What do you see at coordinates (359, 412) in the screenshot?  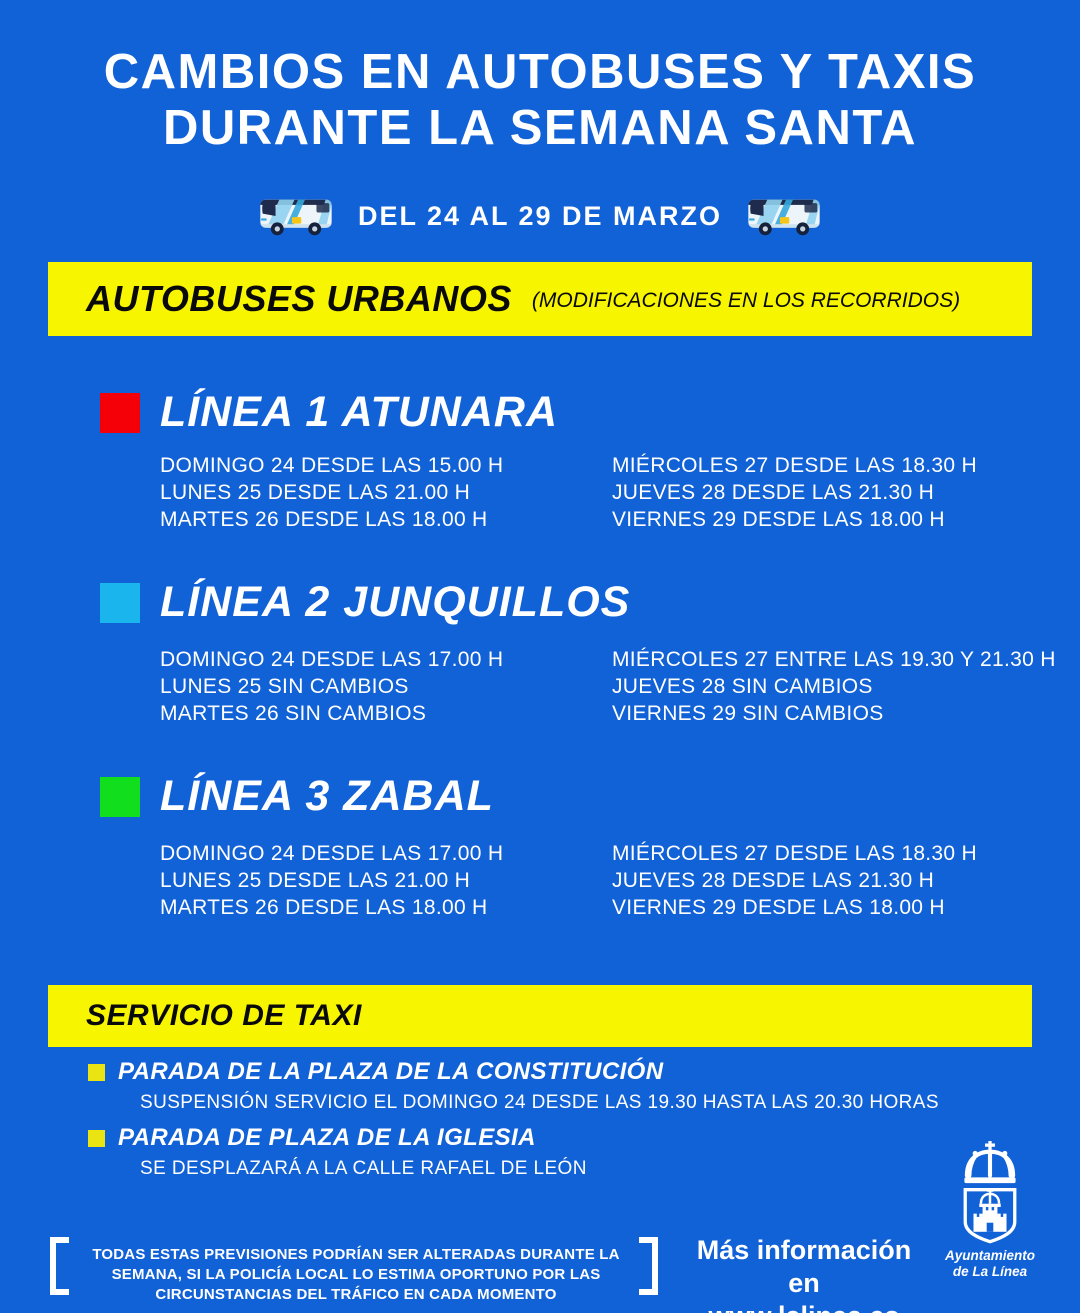 I see `line1-name: LÍNEA 1 ATUNARA` at bounding box center [359, 412].